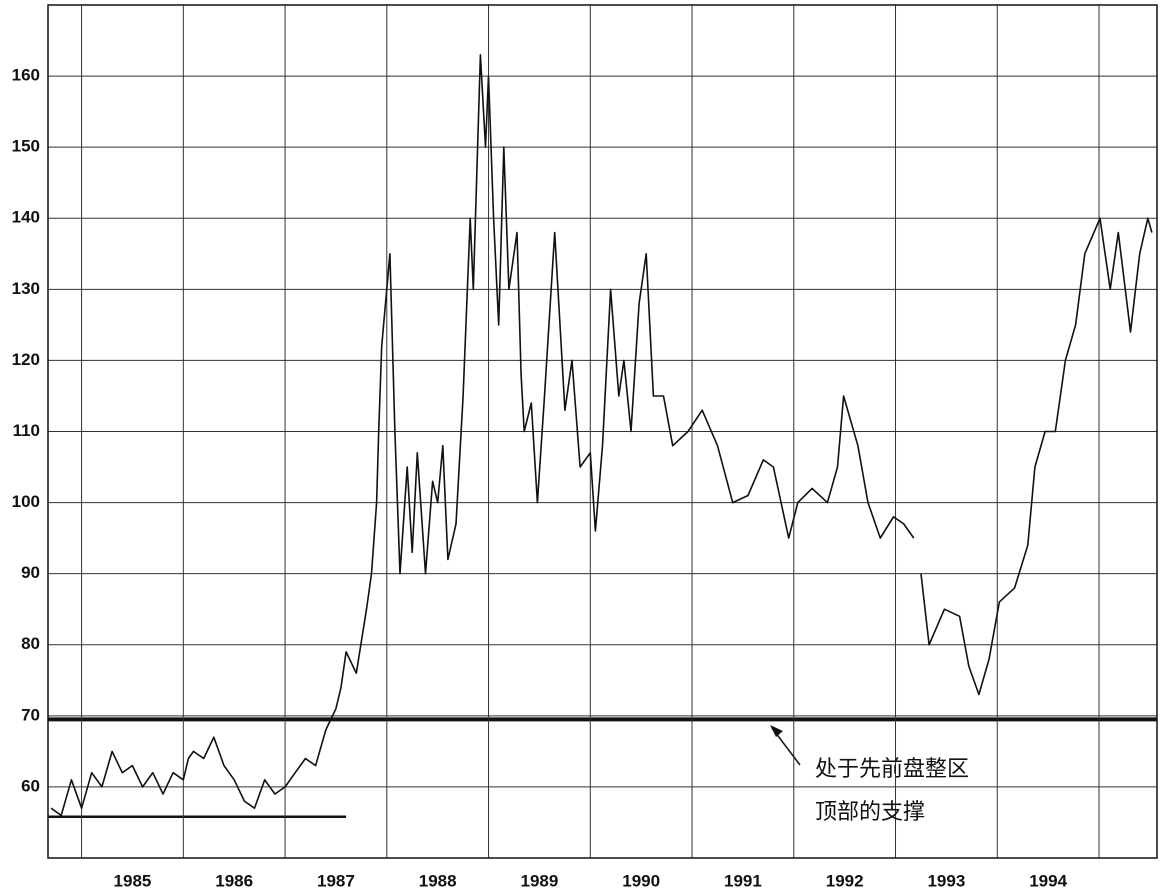 The height and width of the screenshot is (893, 1161). I want to click on y-tick-label: 160, so click(26, 75).